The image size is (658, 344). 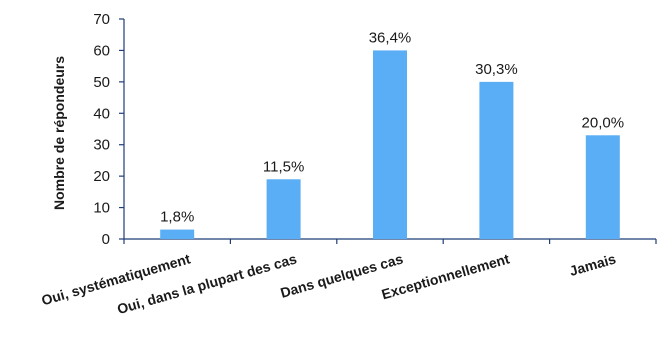 What do you see at coordinates (177, 217) in the screenshot?
I see `data-label: 1,8%` at bounding box center [177, 217].